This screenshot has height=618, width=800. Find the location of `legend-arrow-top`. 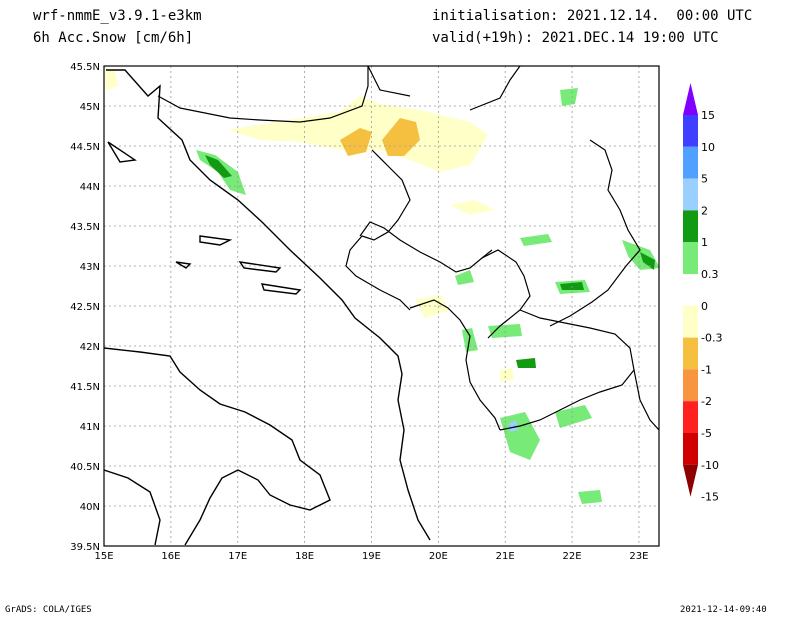

legend-arrow-top is located at coordinates (690, 99).